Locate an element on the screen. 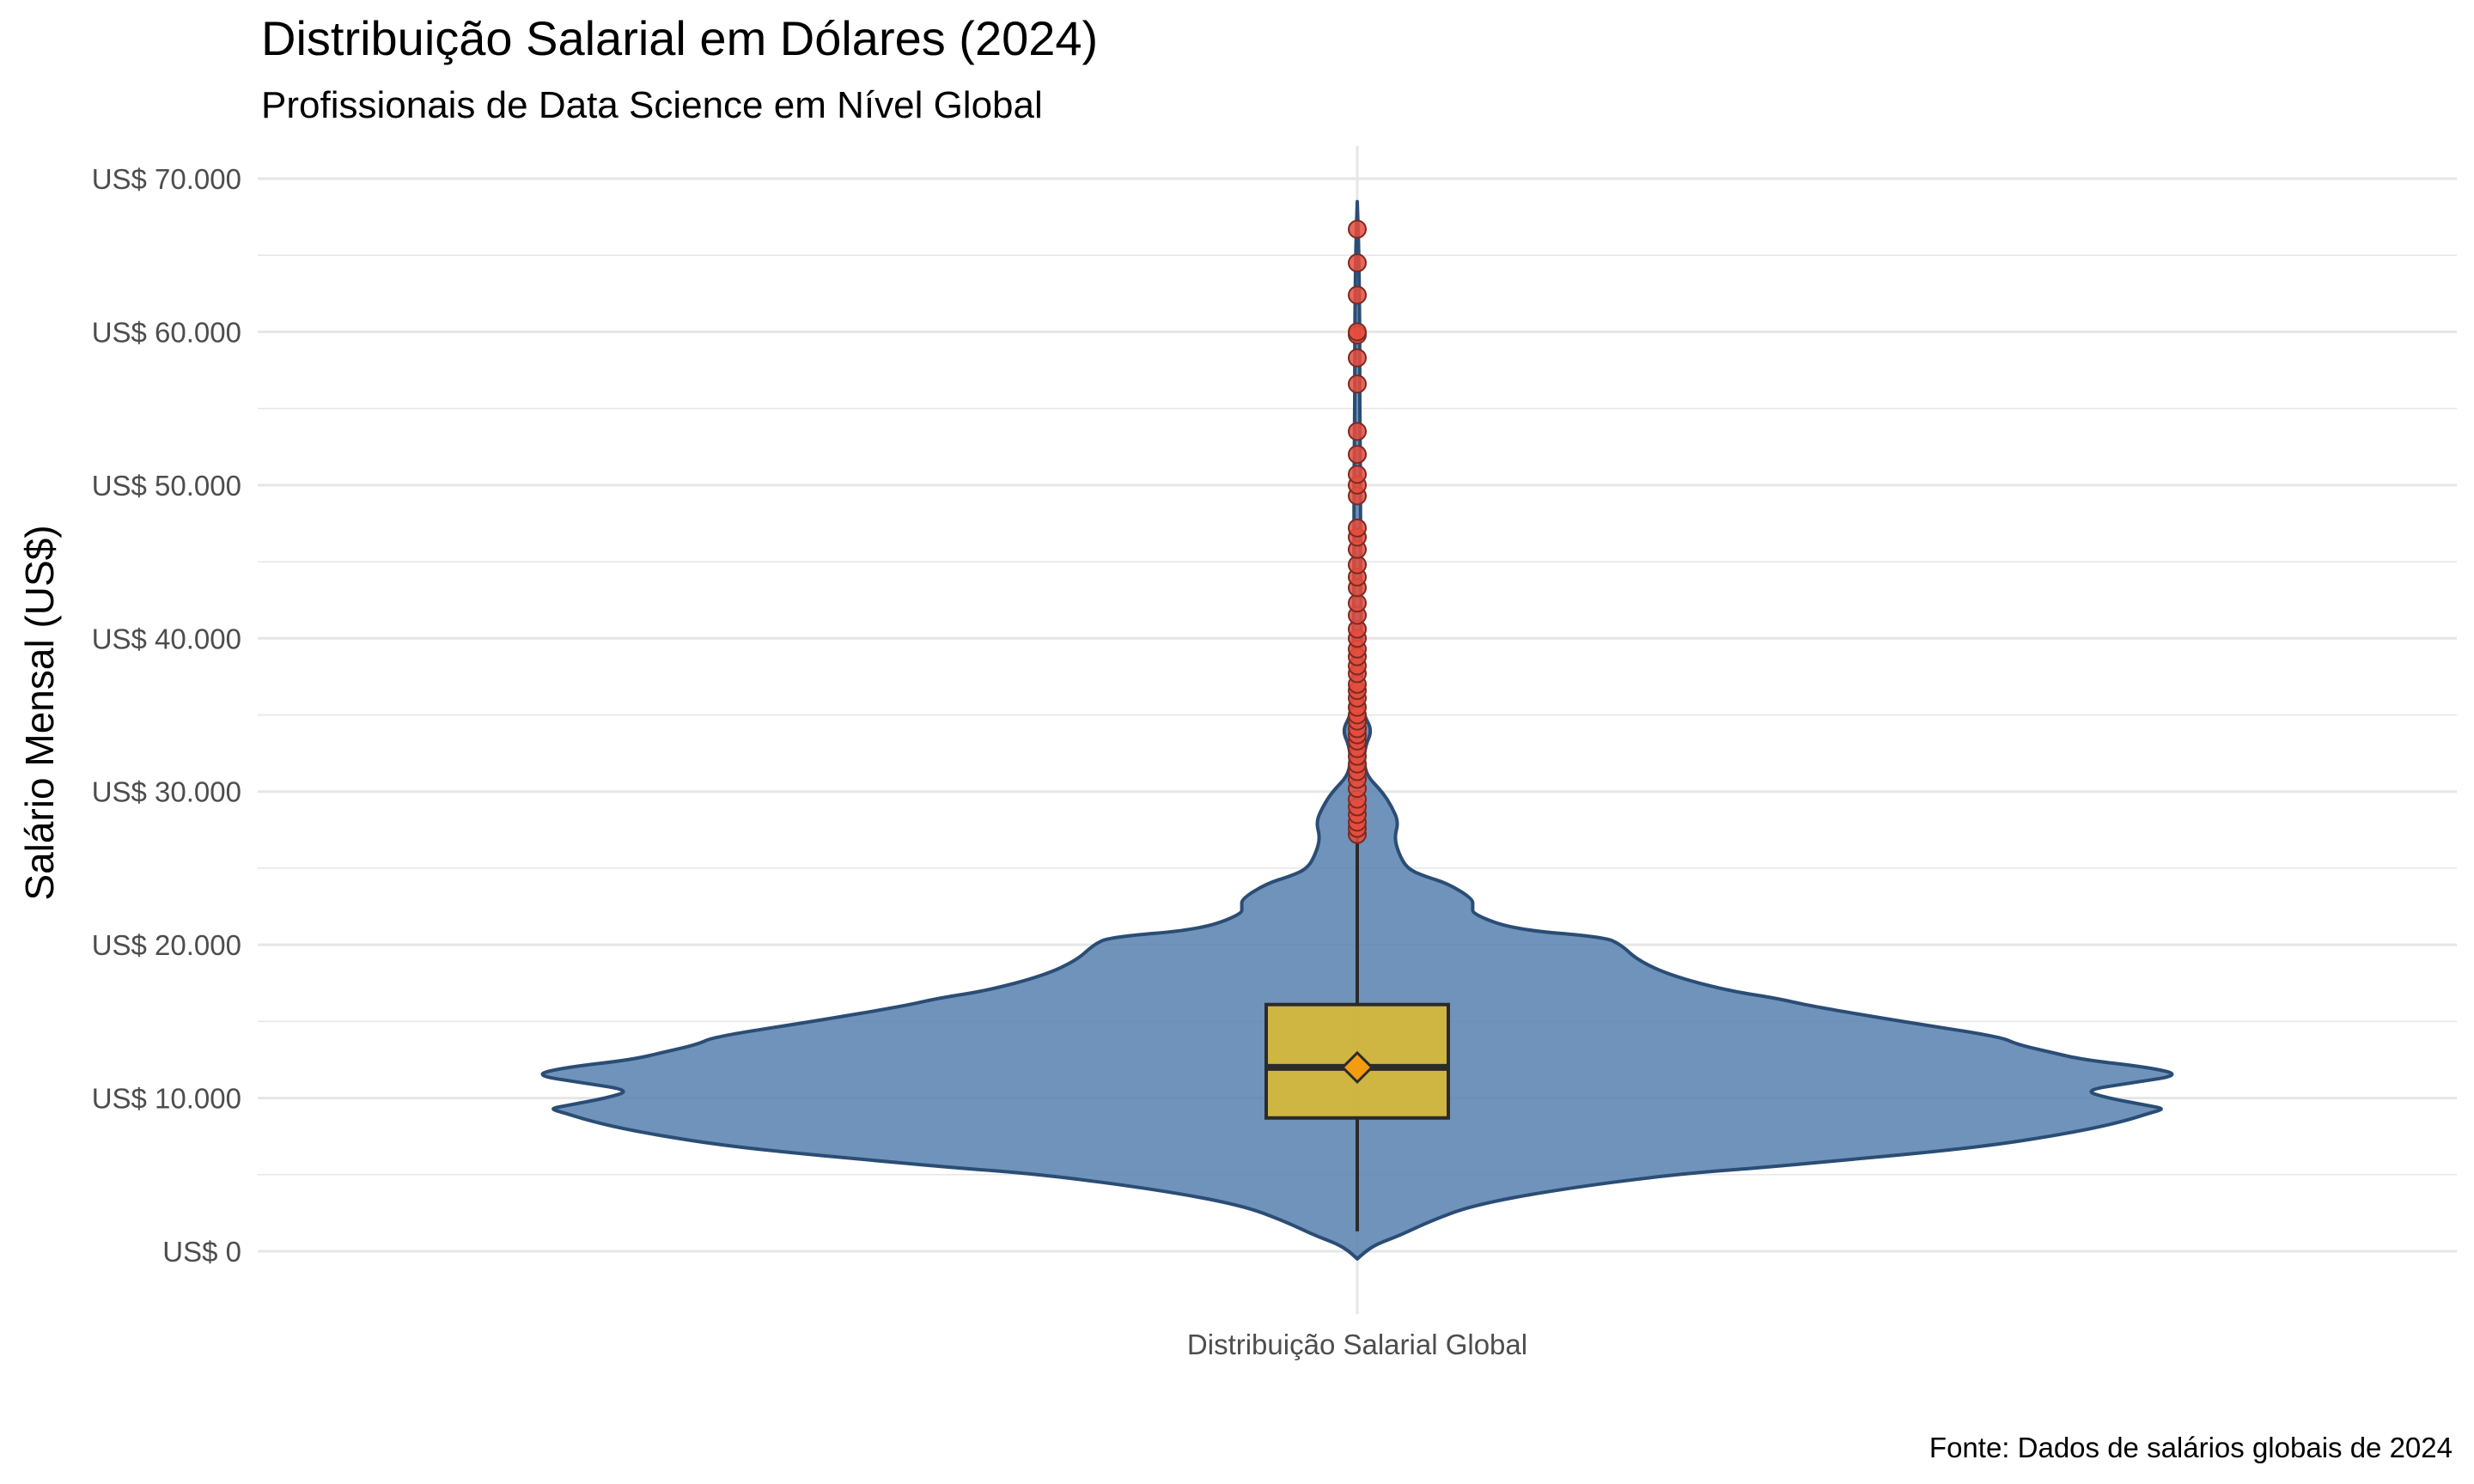 The height and width of the screenshot is (1484, 2474). chart-caption: Fonte: Dados de salários globais de 2024 is located at coordinates (2191, 1447).